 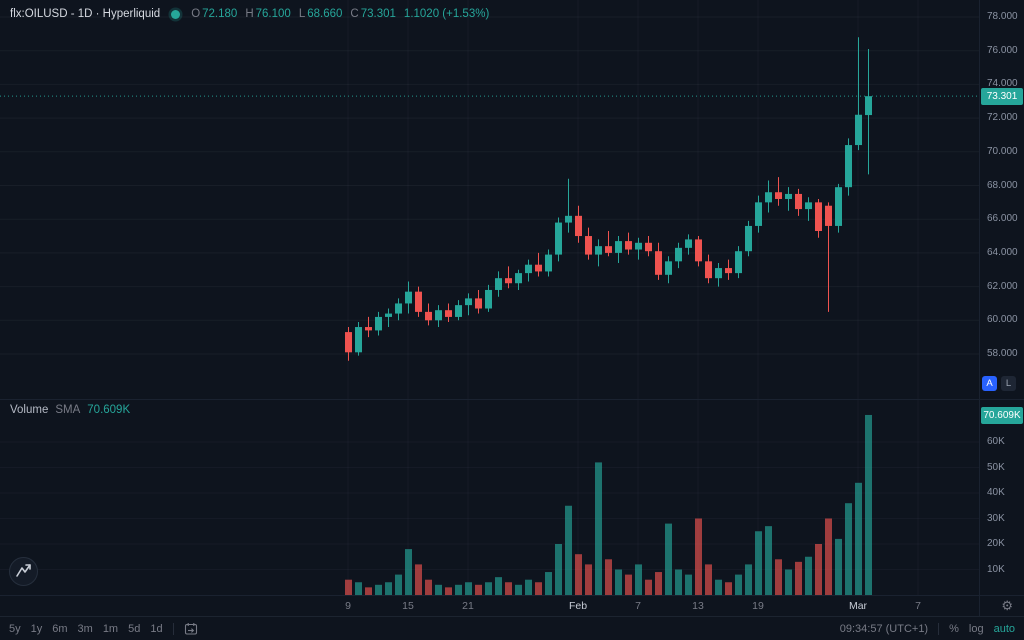 I want to click on high-value-group: H 76.100, so click(x=268, y=14).